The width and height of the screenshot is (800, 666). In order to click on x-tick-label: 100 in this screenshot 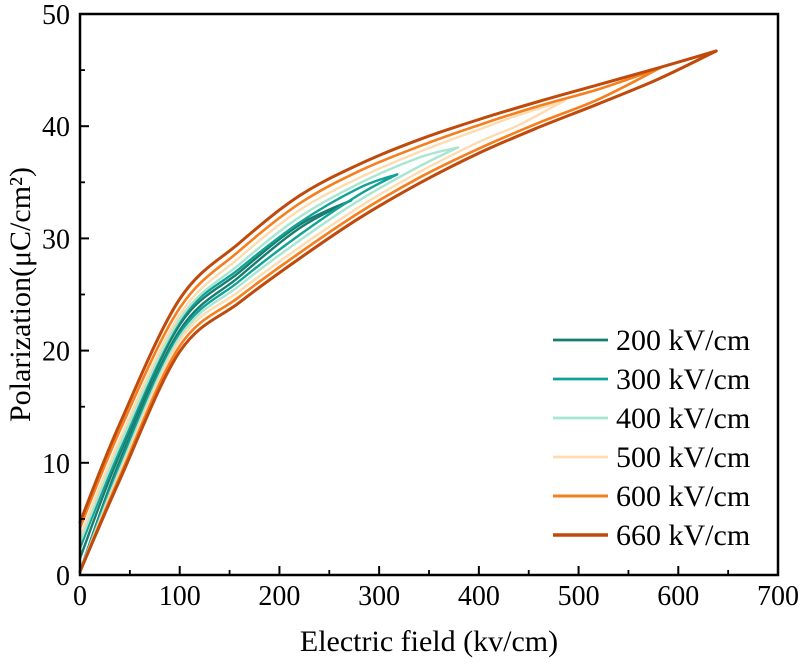, I will do `click(180, 596)`.